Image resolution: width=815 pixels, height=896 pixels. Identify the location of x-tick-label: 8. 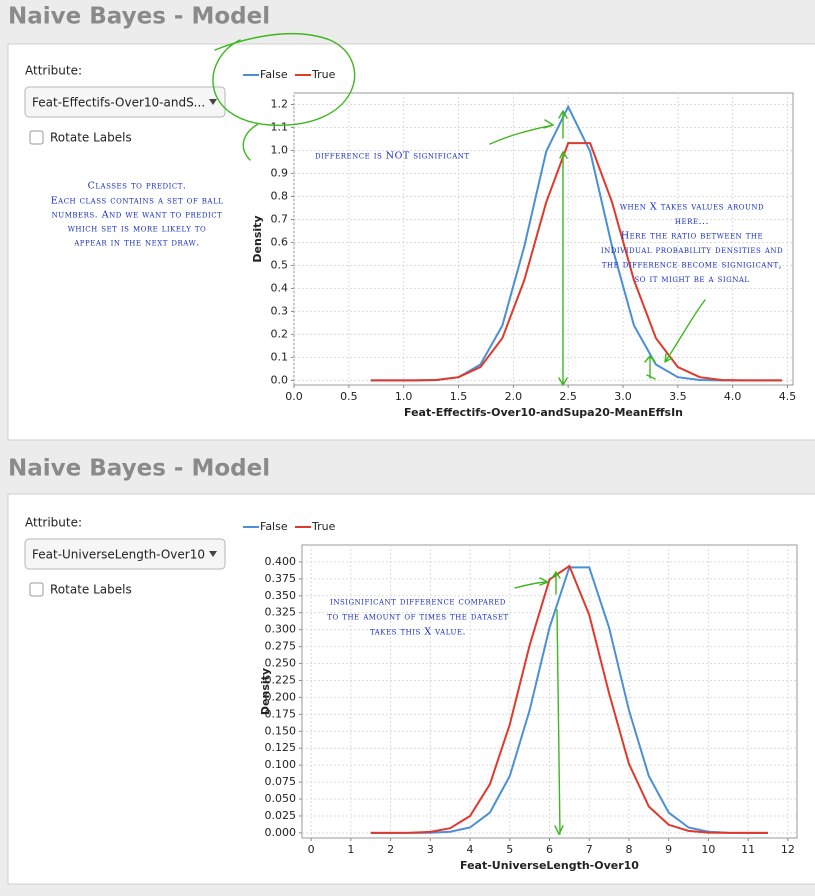
(628, 849).